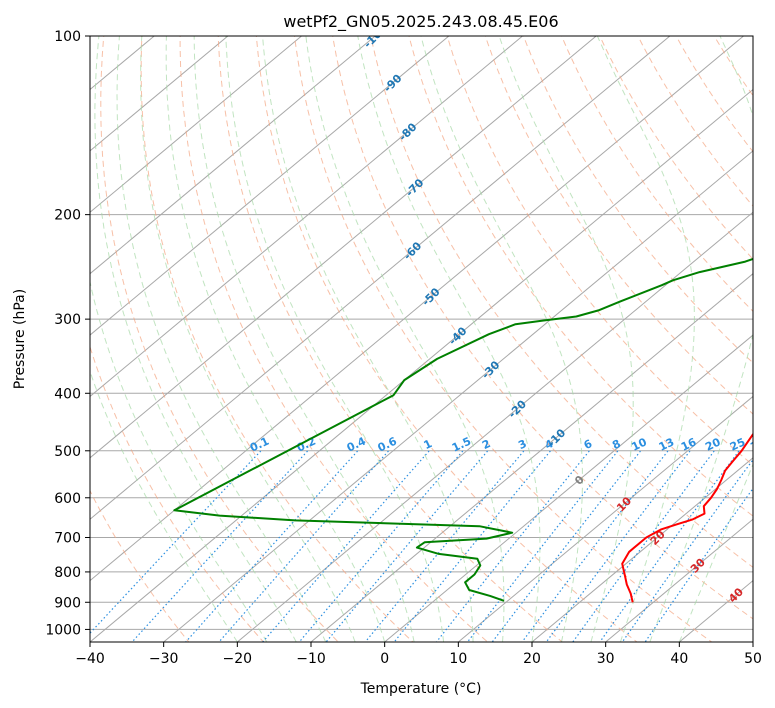 The height and width of the screenshot is (708, 775). I want to click on x-tick-label: 40, so click(679, 659).